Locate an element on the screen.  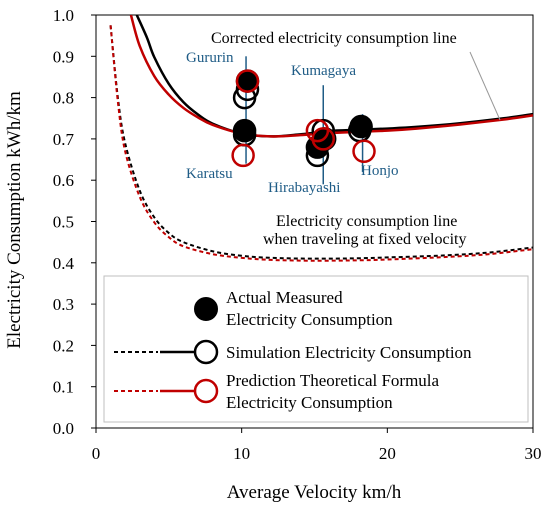
y-tick-label: 0.1 is located at coordinates (63, 387).